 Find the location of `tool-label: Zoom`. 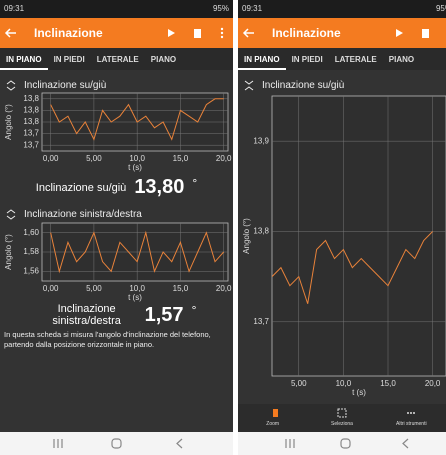

tool-label: Zoom is located at coordinates (273, 424).